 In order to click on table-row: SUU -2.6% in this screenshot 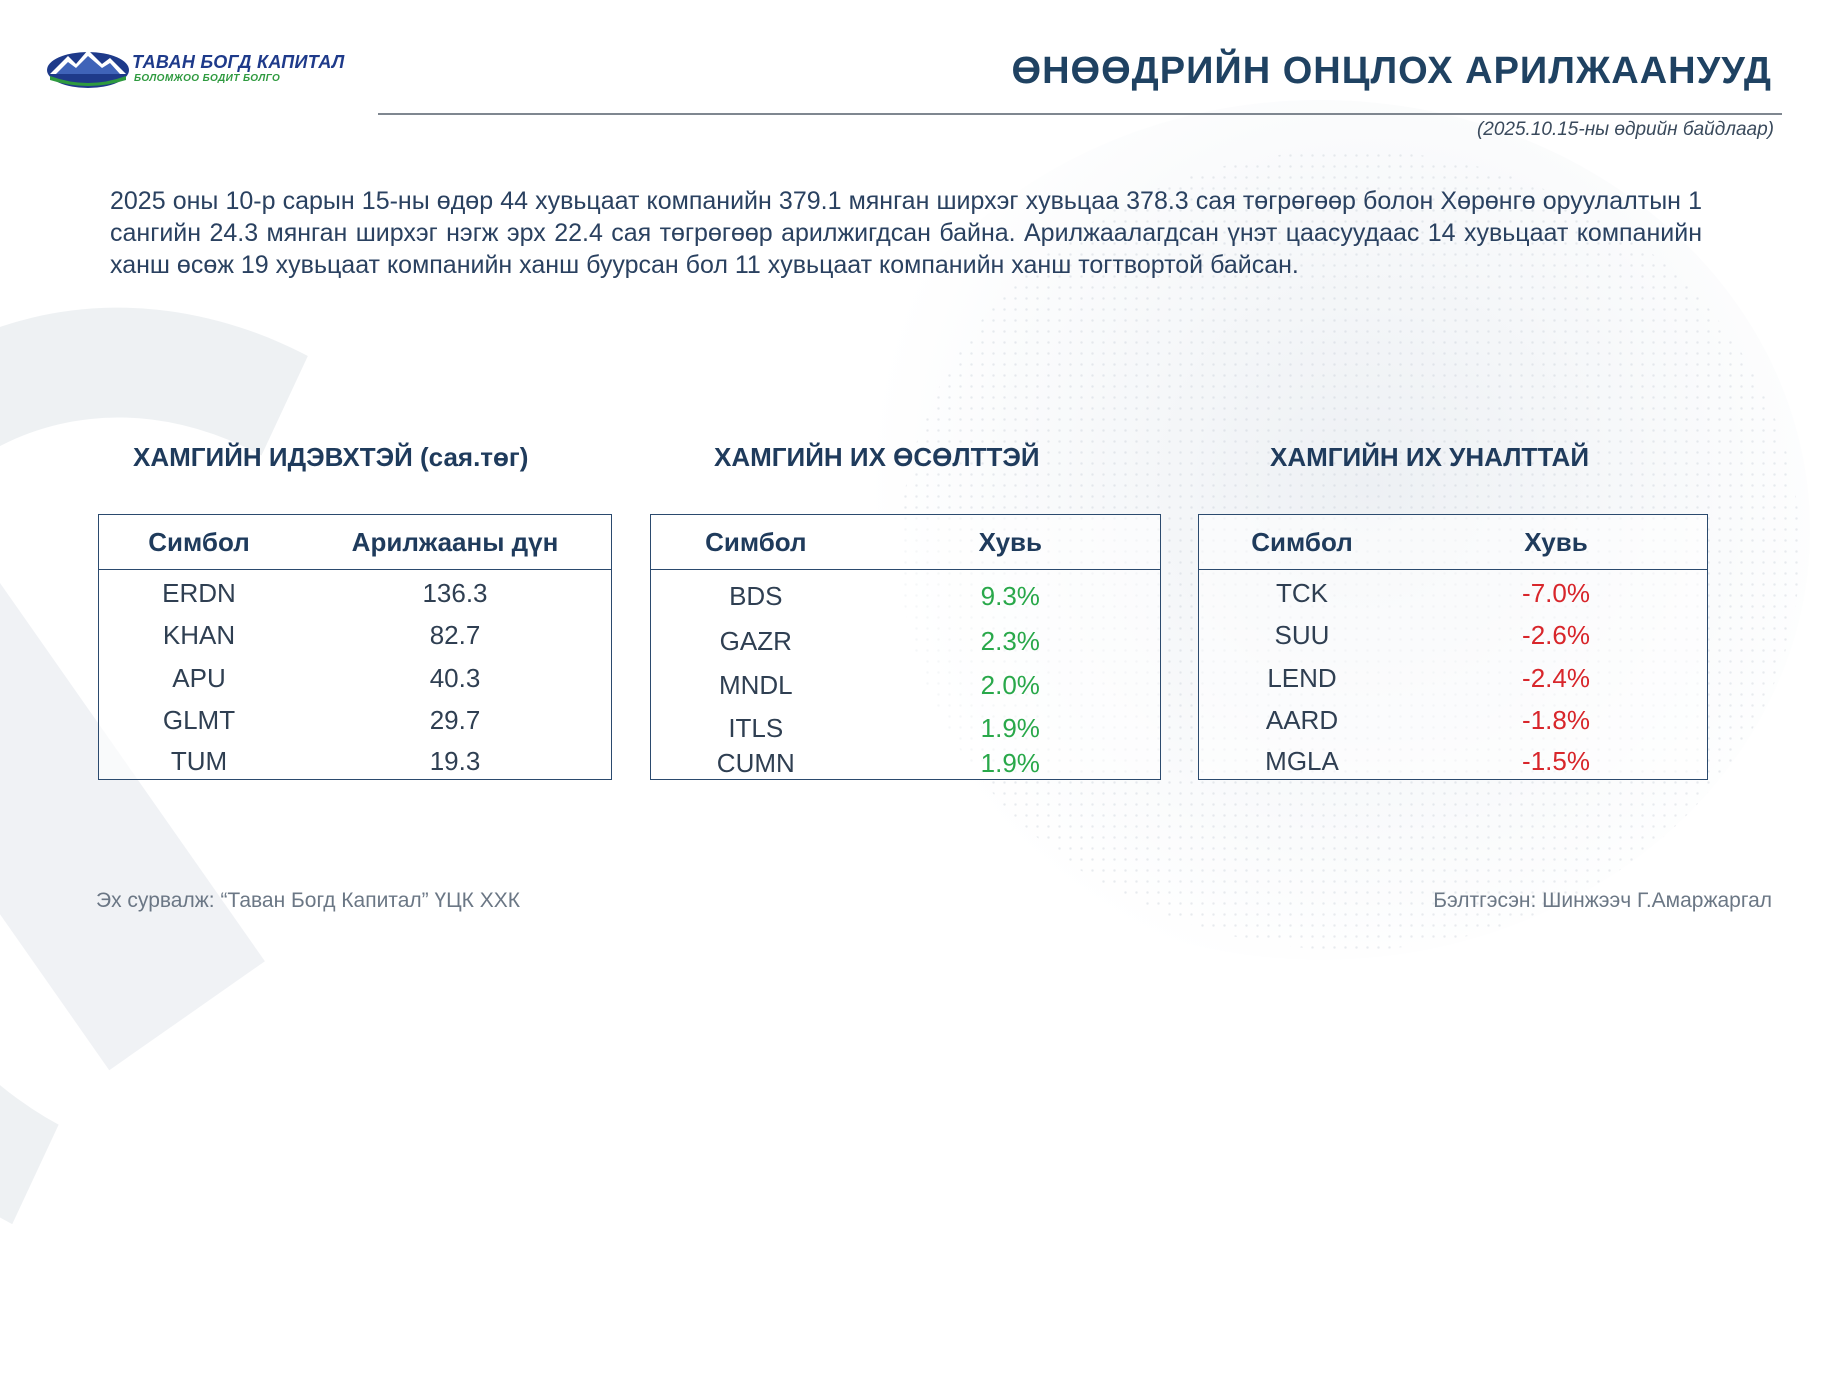, I will do `click(1453, 635)`.